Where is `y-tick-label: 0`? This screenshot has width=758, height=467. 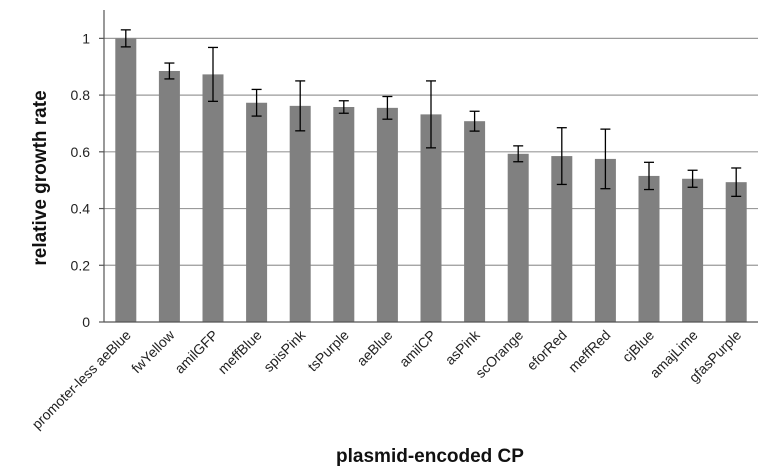
y-tick-label: 0 is located at coordinates (86, 322).